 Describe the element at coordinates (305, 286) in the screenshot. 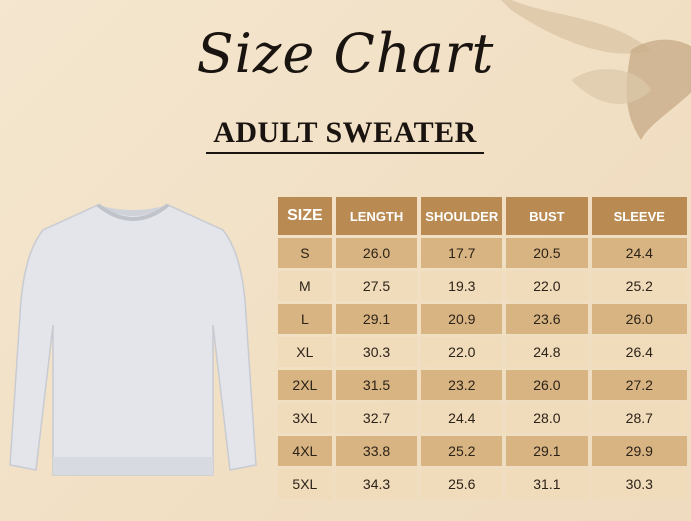

I see `table-cell: M` at that location.